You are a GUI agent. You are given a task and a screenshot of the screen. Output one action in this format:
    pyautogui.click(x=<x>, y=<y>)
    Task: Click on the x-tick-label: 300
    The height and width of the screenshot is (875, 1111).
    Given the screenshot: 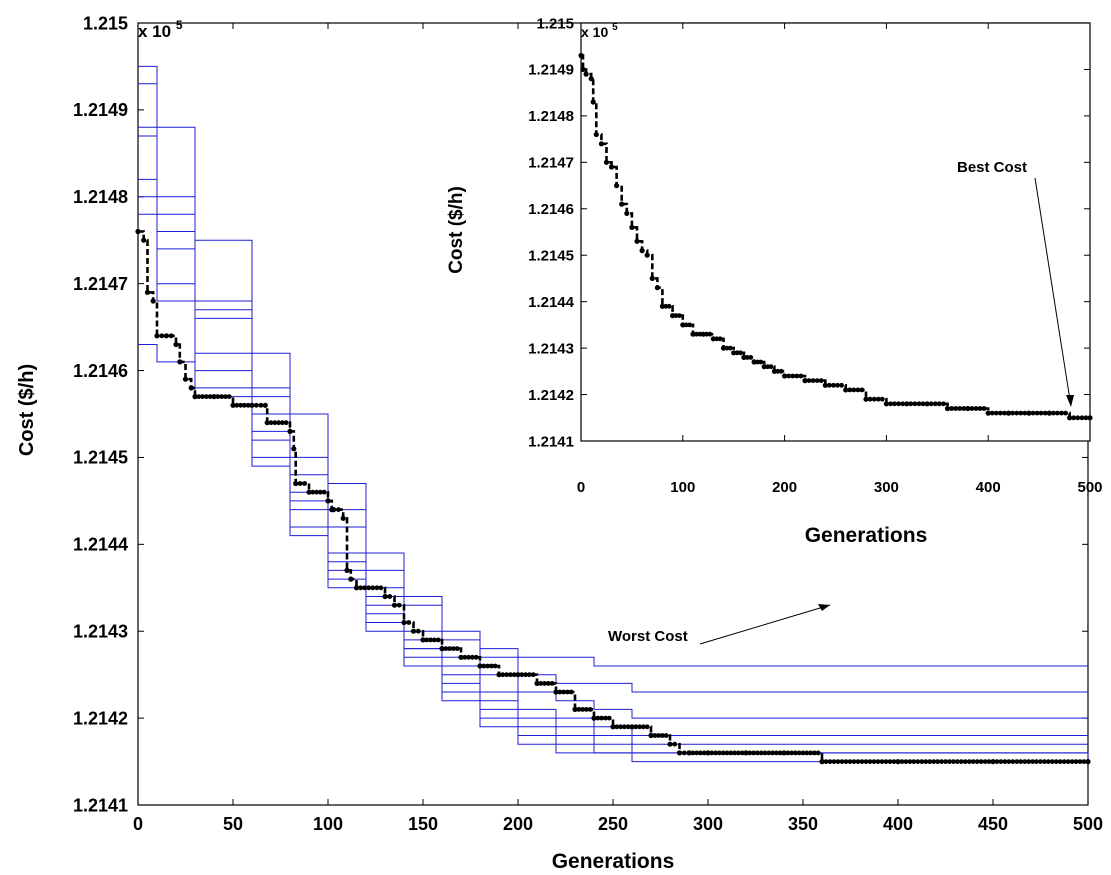 What is the action you would take?
    pyautogui.click(x=708, y=824)
    